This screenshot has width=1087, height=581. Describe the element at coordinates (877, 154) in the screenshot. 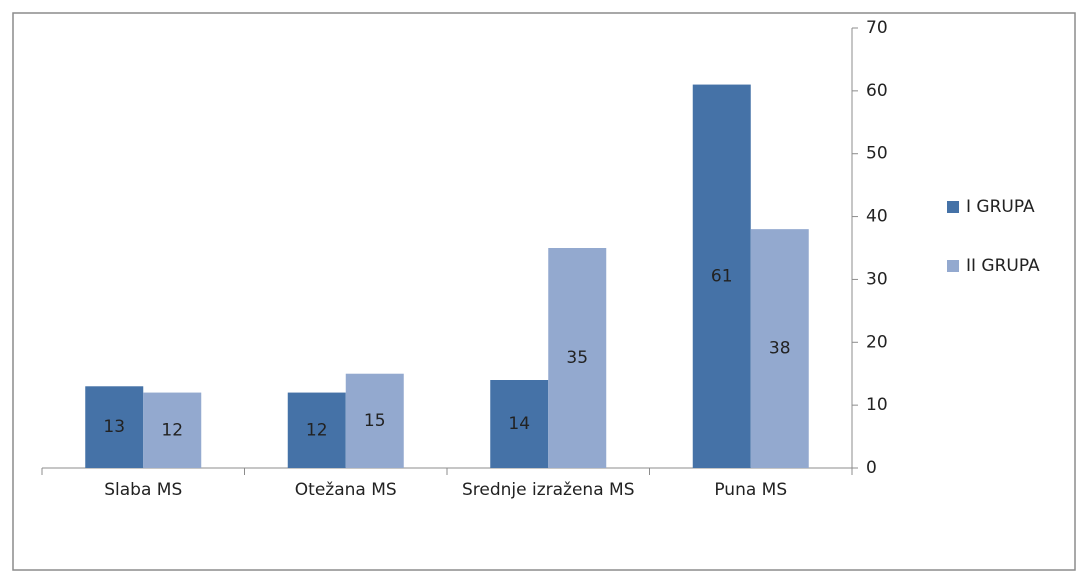

I see `y-tick-label: 50` at that location.